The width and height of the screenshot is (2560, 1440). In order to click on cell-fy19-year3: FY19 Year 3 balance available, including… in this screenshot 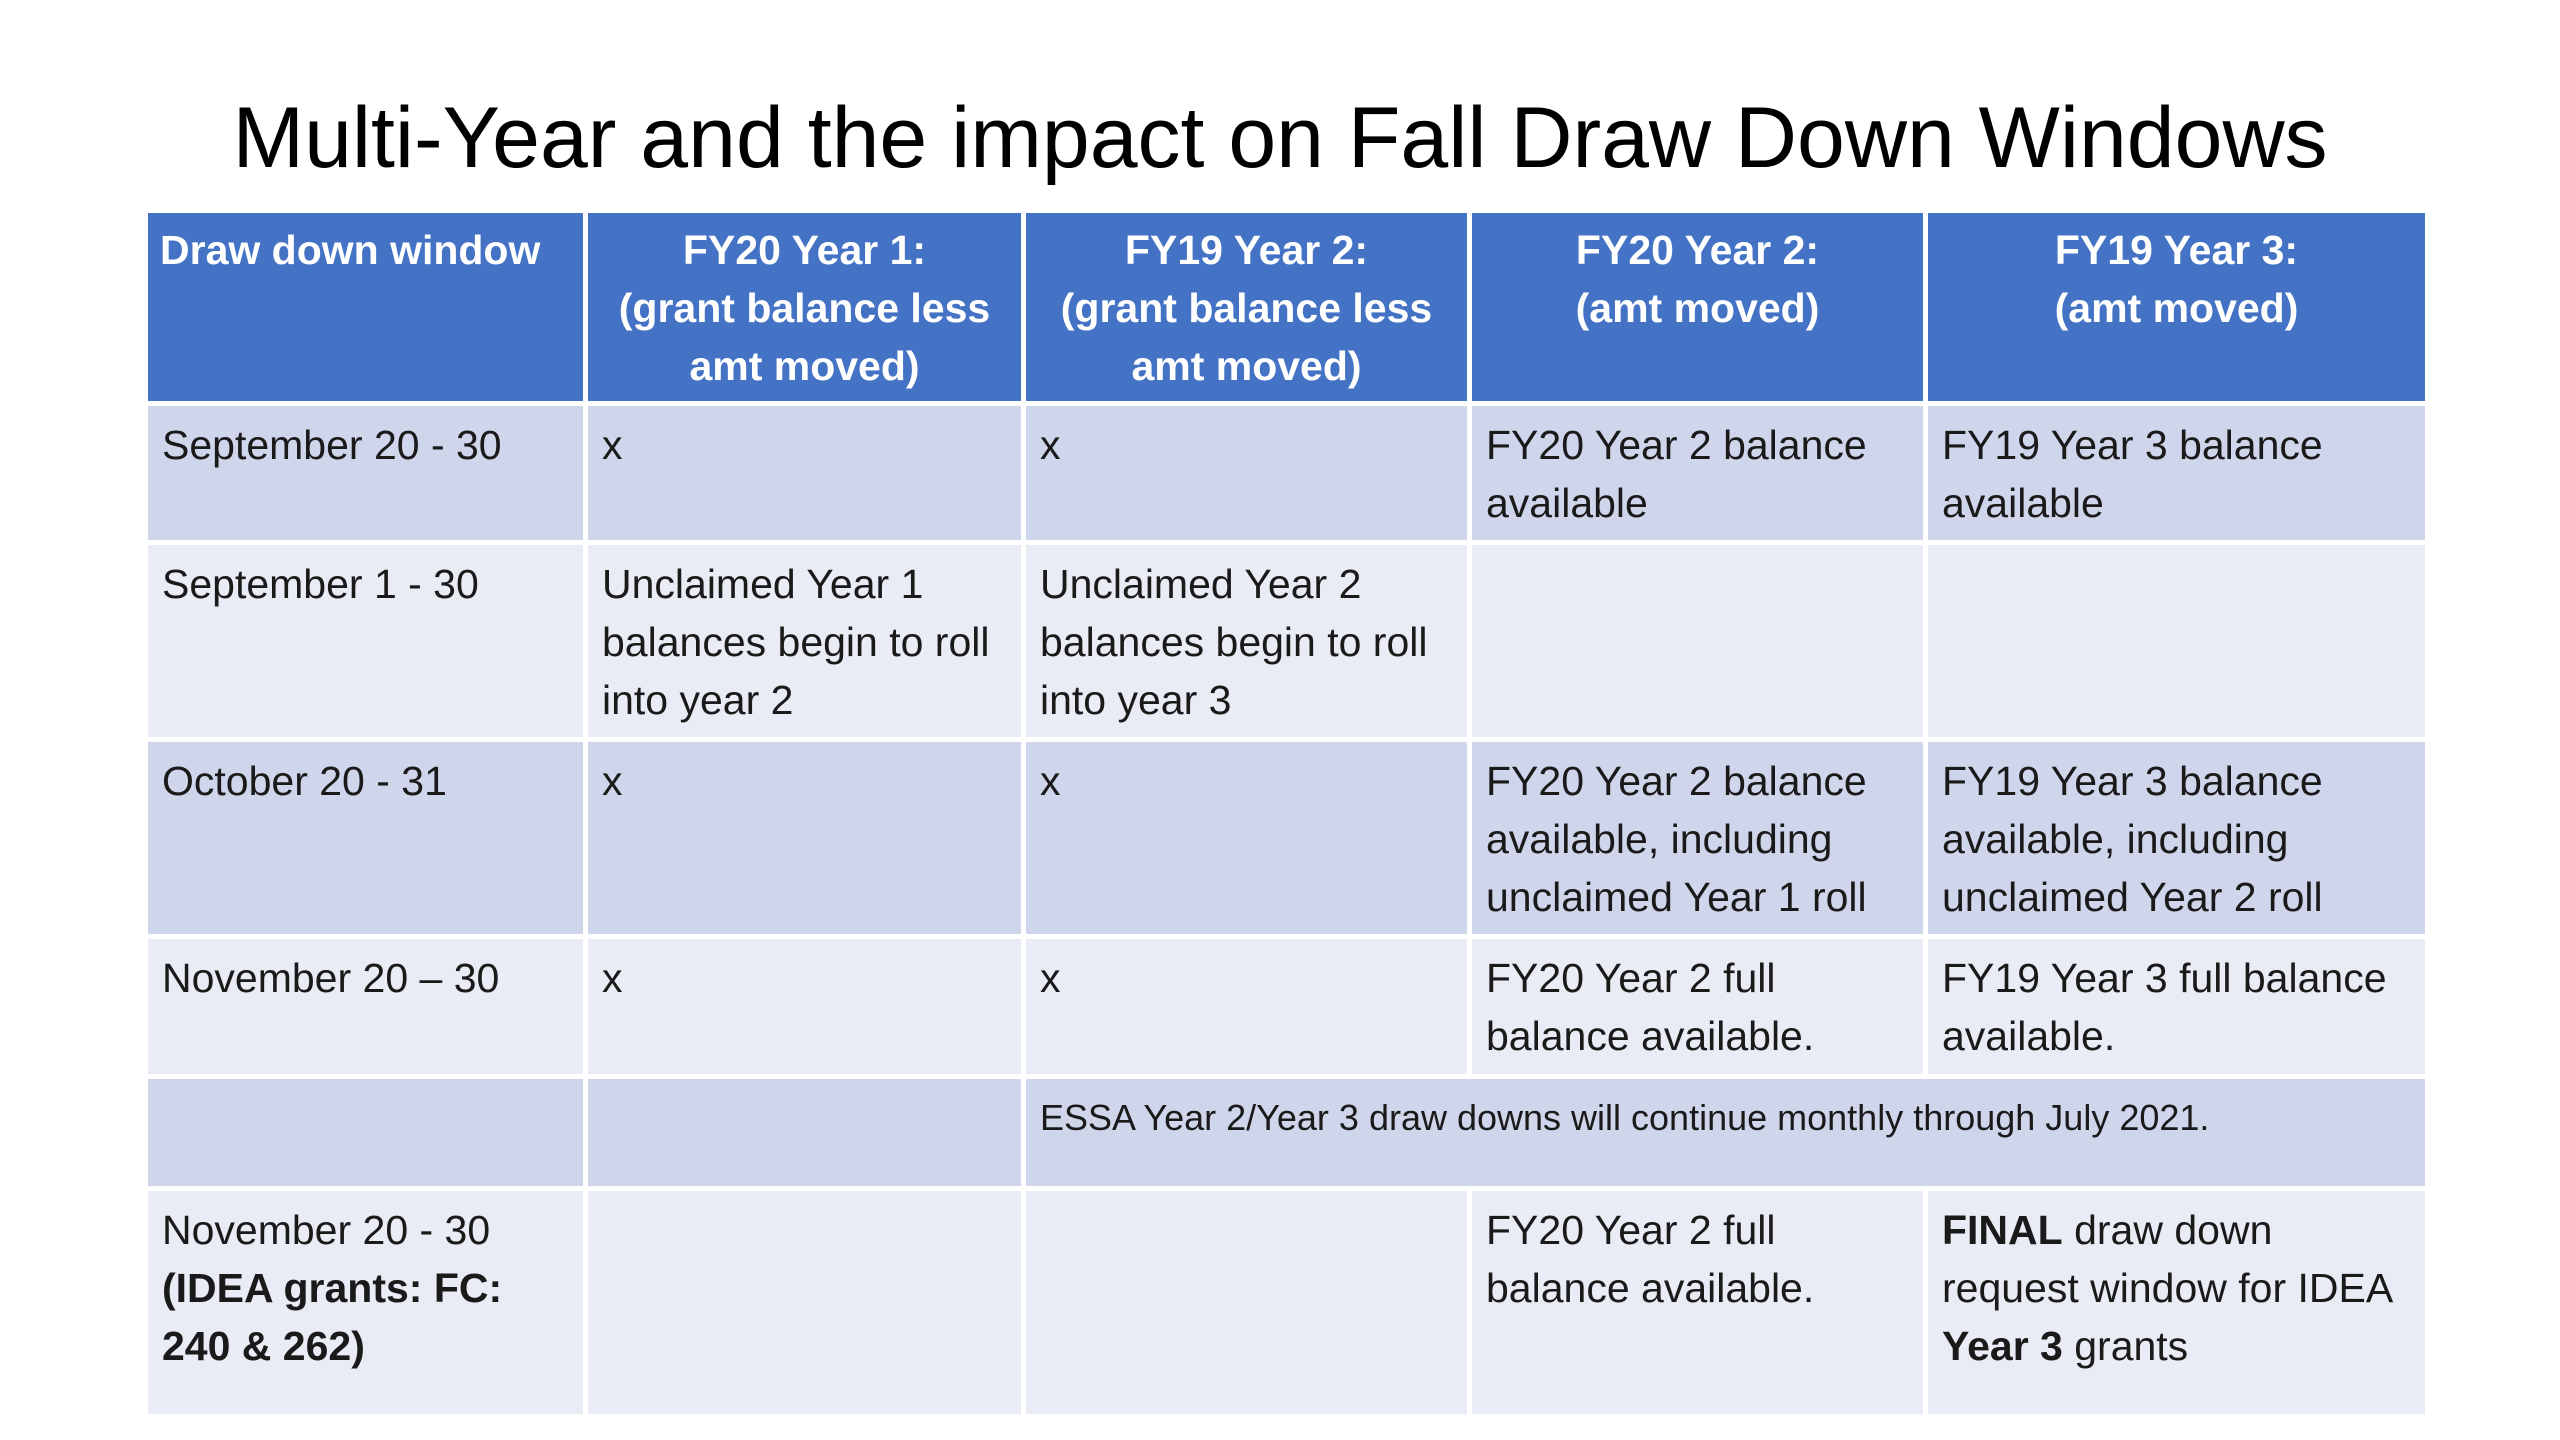, I will do `click(2176, 838)`.